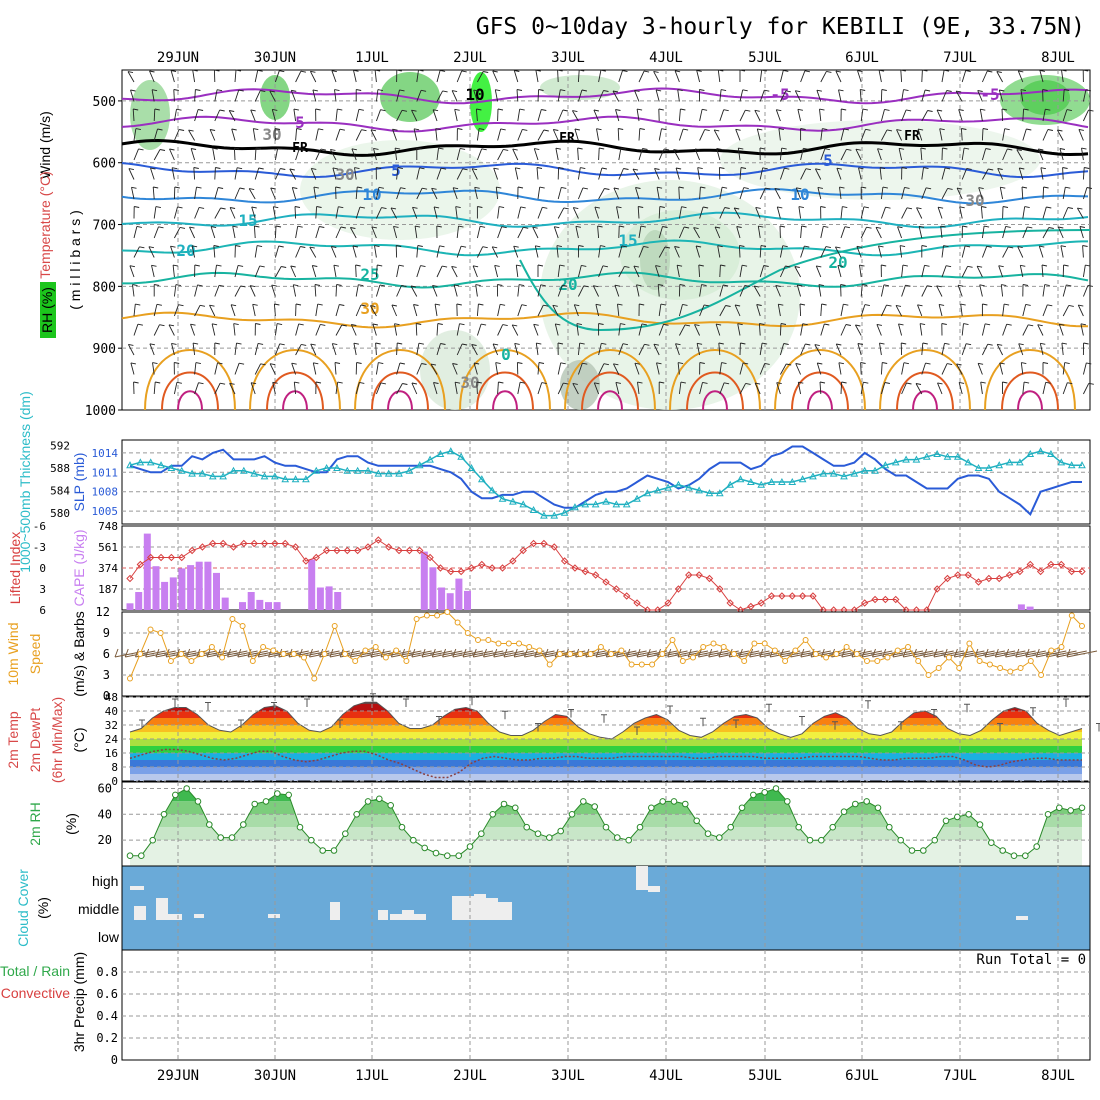 This screenshot has height=1100, width=1100. What do you see at coordinates (605, 483) in the screenshot?
I see `thickness-line` at bounding box center [605, 483].